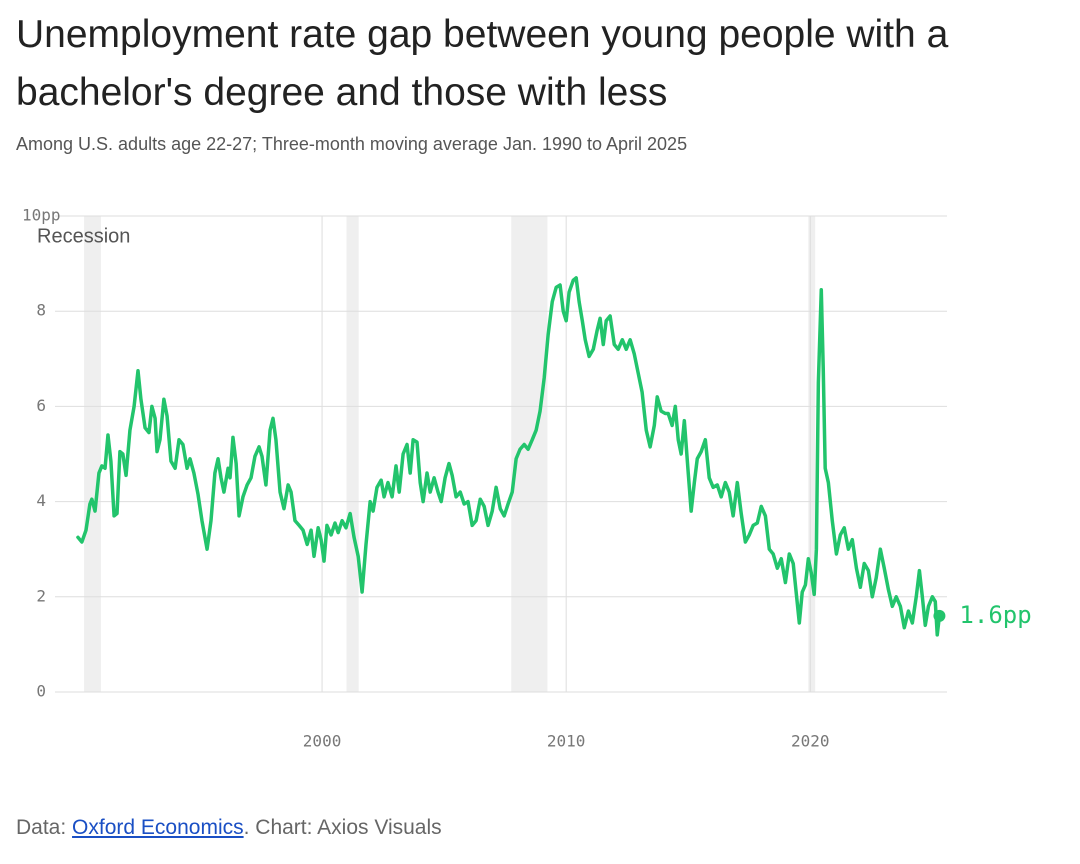  Describe the element at coordinates (41, 310) in the screenshot. I see `y-tick-label: 8` at that location.